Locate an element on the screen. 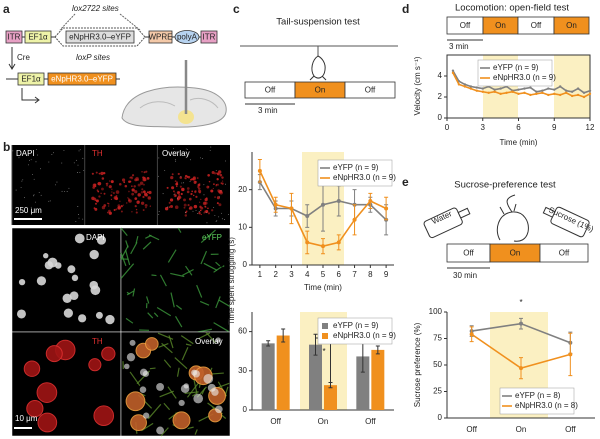 The width and height of the screenshot is (600, 439). scale-label: 250 μm is located at coordinates (28, 210).